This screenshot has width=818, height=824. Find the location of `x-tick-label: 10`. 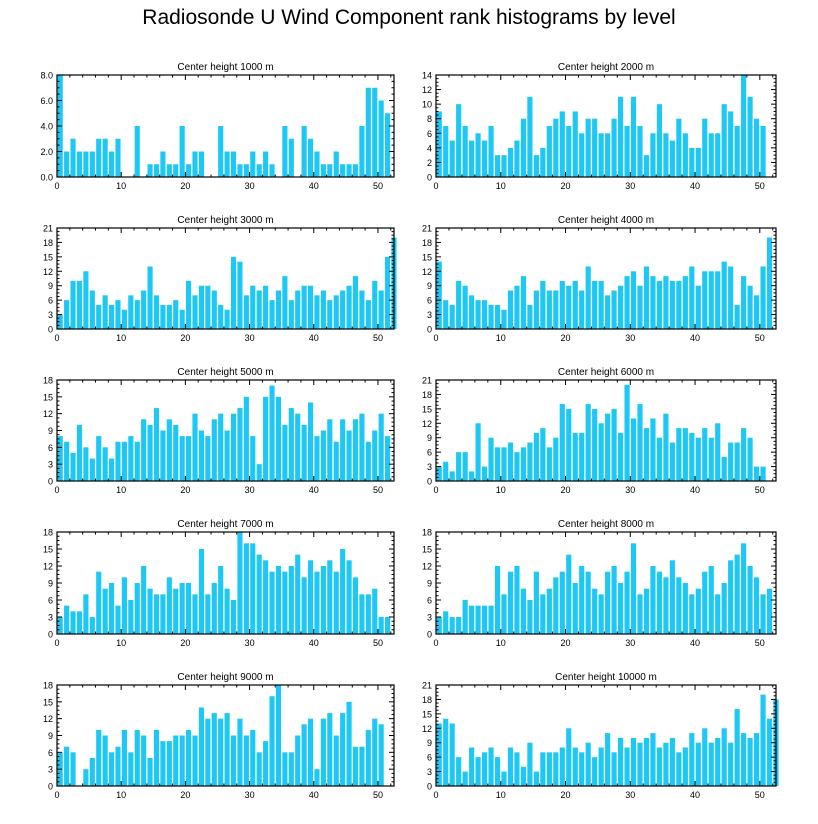

x-tick-label: 10 is located at coordinates (121, 643).